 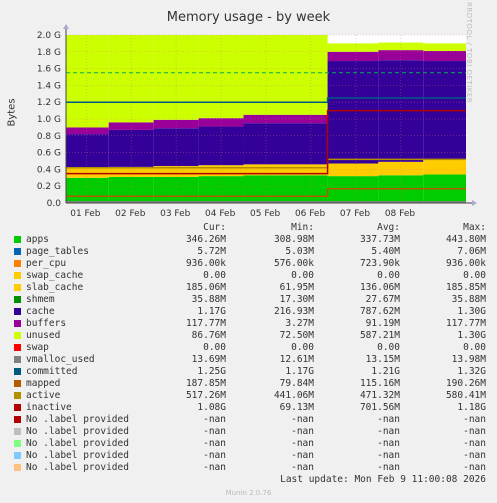 What do you see at coordinates (355, 214) in the screenshot?
I see `x-tick-label: 07 Feb` at bounding box center [355, 214].